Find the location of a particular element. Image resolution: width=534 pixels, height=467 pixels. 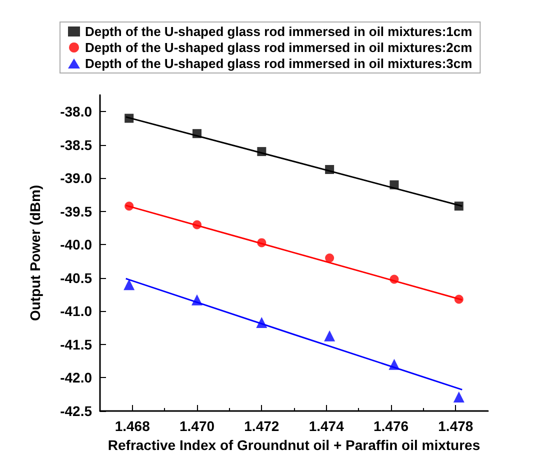

legend-label: Depth of the U-shaped glass rod immersed in oil mixtures:2cm is located at coordinates (278, 47).